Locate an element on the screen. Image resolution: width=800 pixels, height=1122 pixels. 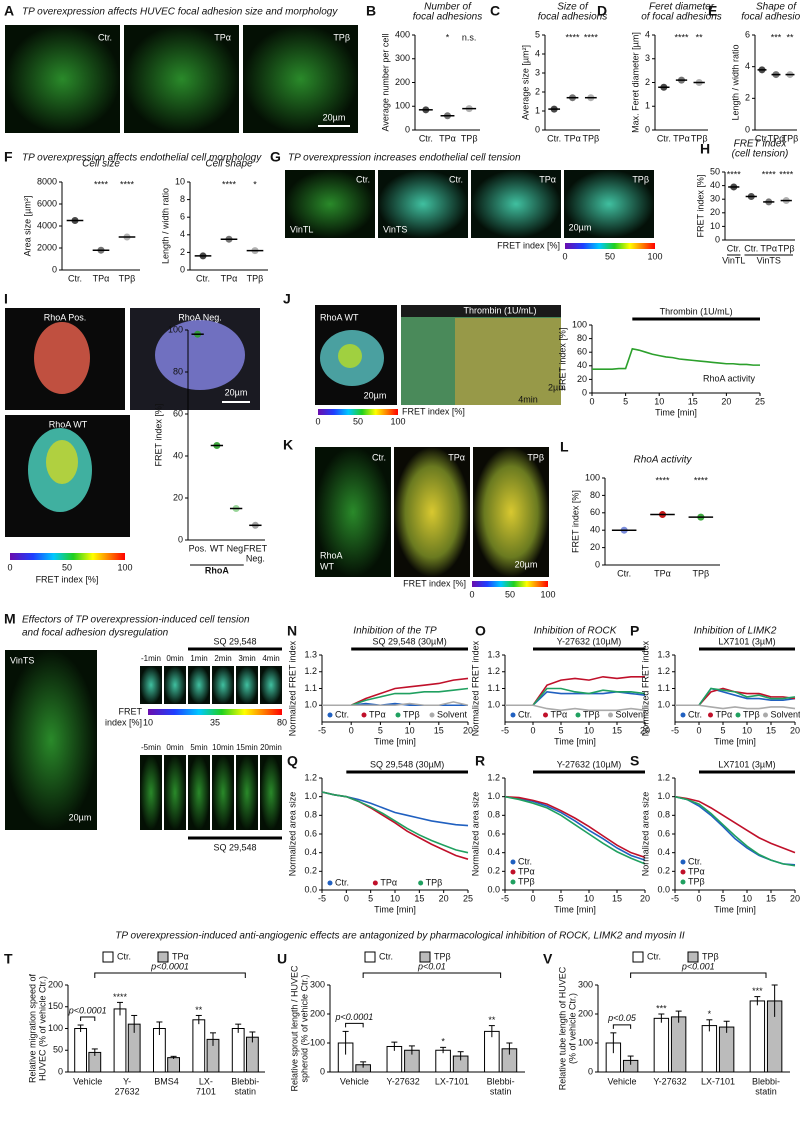
y-tick-label: 200 is located at coordinates (317, 1013).